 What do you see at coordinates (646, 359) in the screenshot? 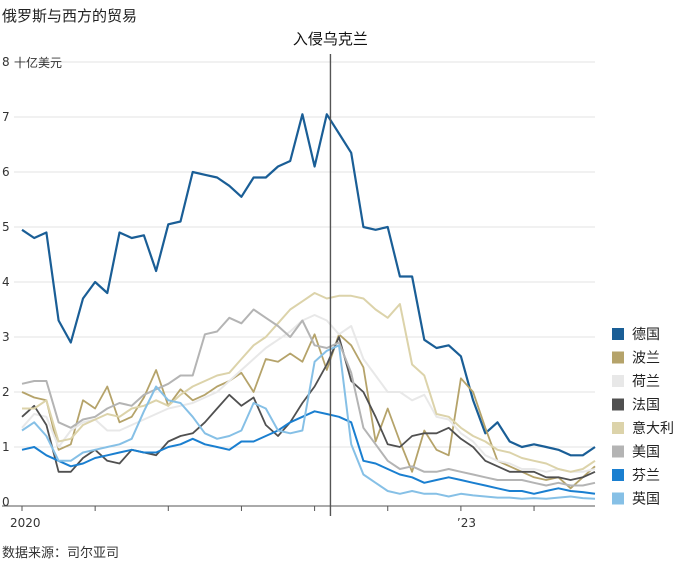
I see `legend-label: 波兰` at bounding box center [646, 359].